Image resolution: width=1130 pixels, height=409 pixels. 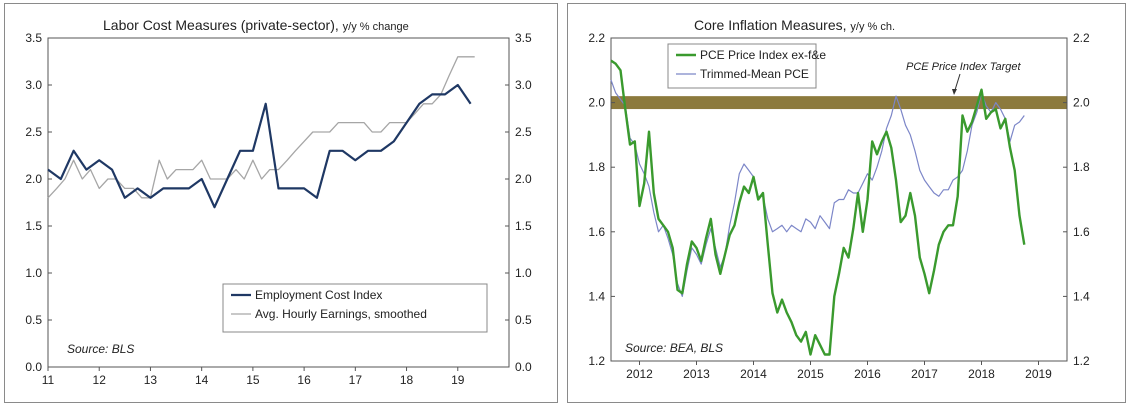 What do you see at coordinates (957, 82) in the screenshot?
I see `annotation-arrow-line` at bounding box center [957, 82].